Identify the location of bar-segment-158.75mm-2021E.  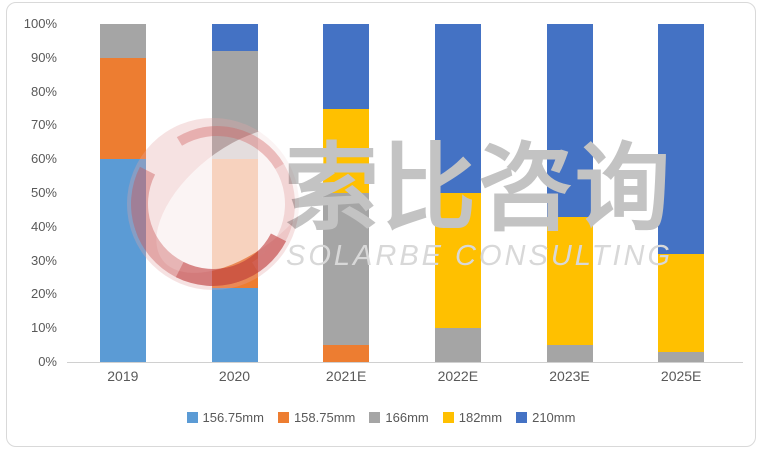
(346, 353).